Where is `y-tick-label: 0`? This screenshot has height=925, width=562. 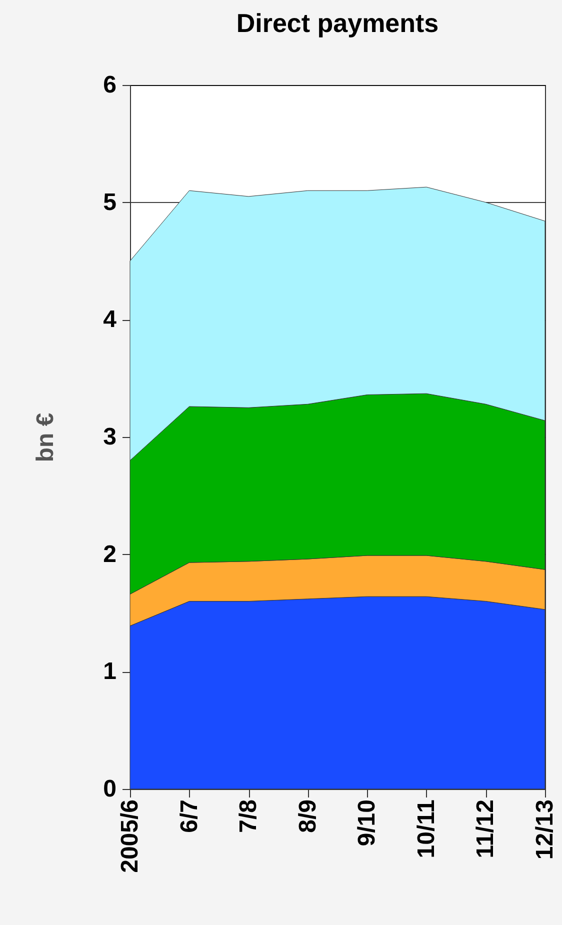
y-tick-label: 0 is located at coordinates (109, 789).